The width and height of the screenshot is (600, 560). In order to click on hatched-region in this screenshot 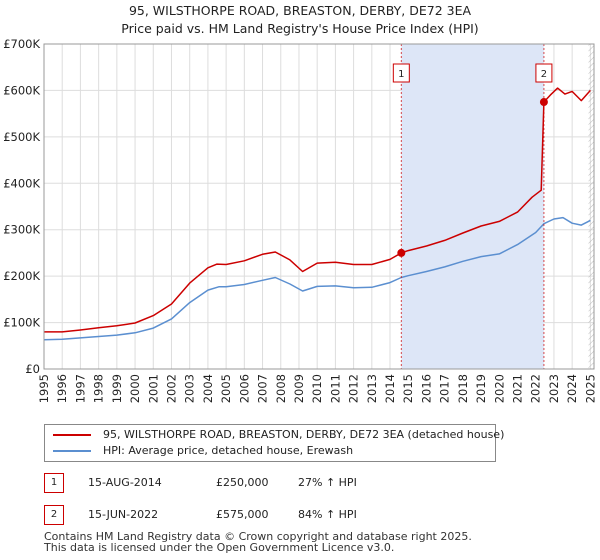, I will do `click(591, 206)`.